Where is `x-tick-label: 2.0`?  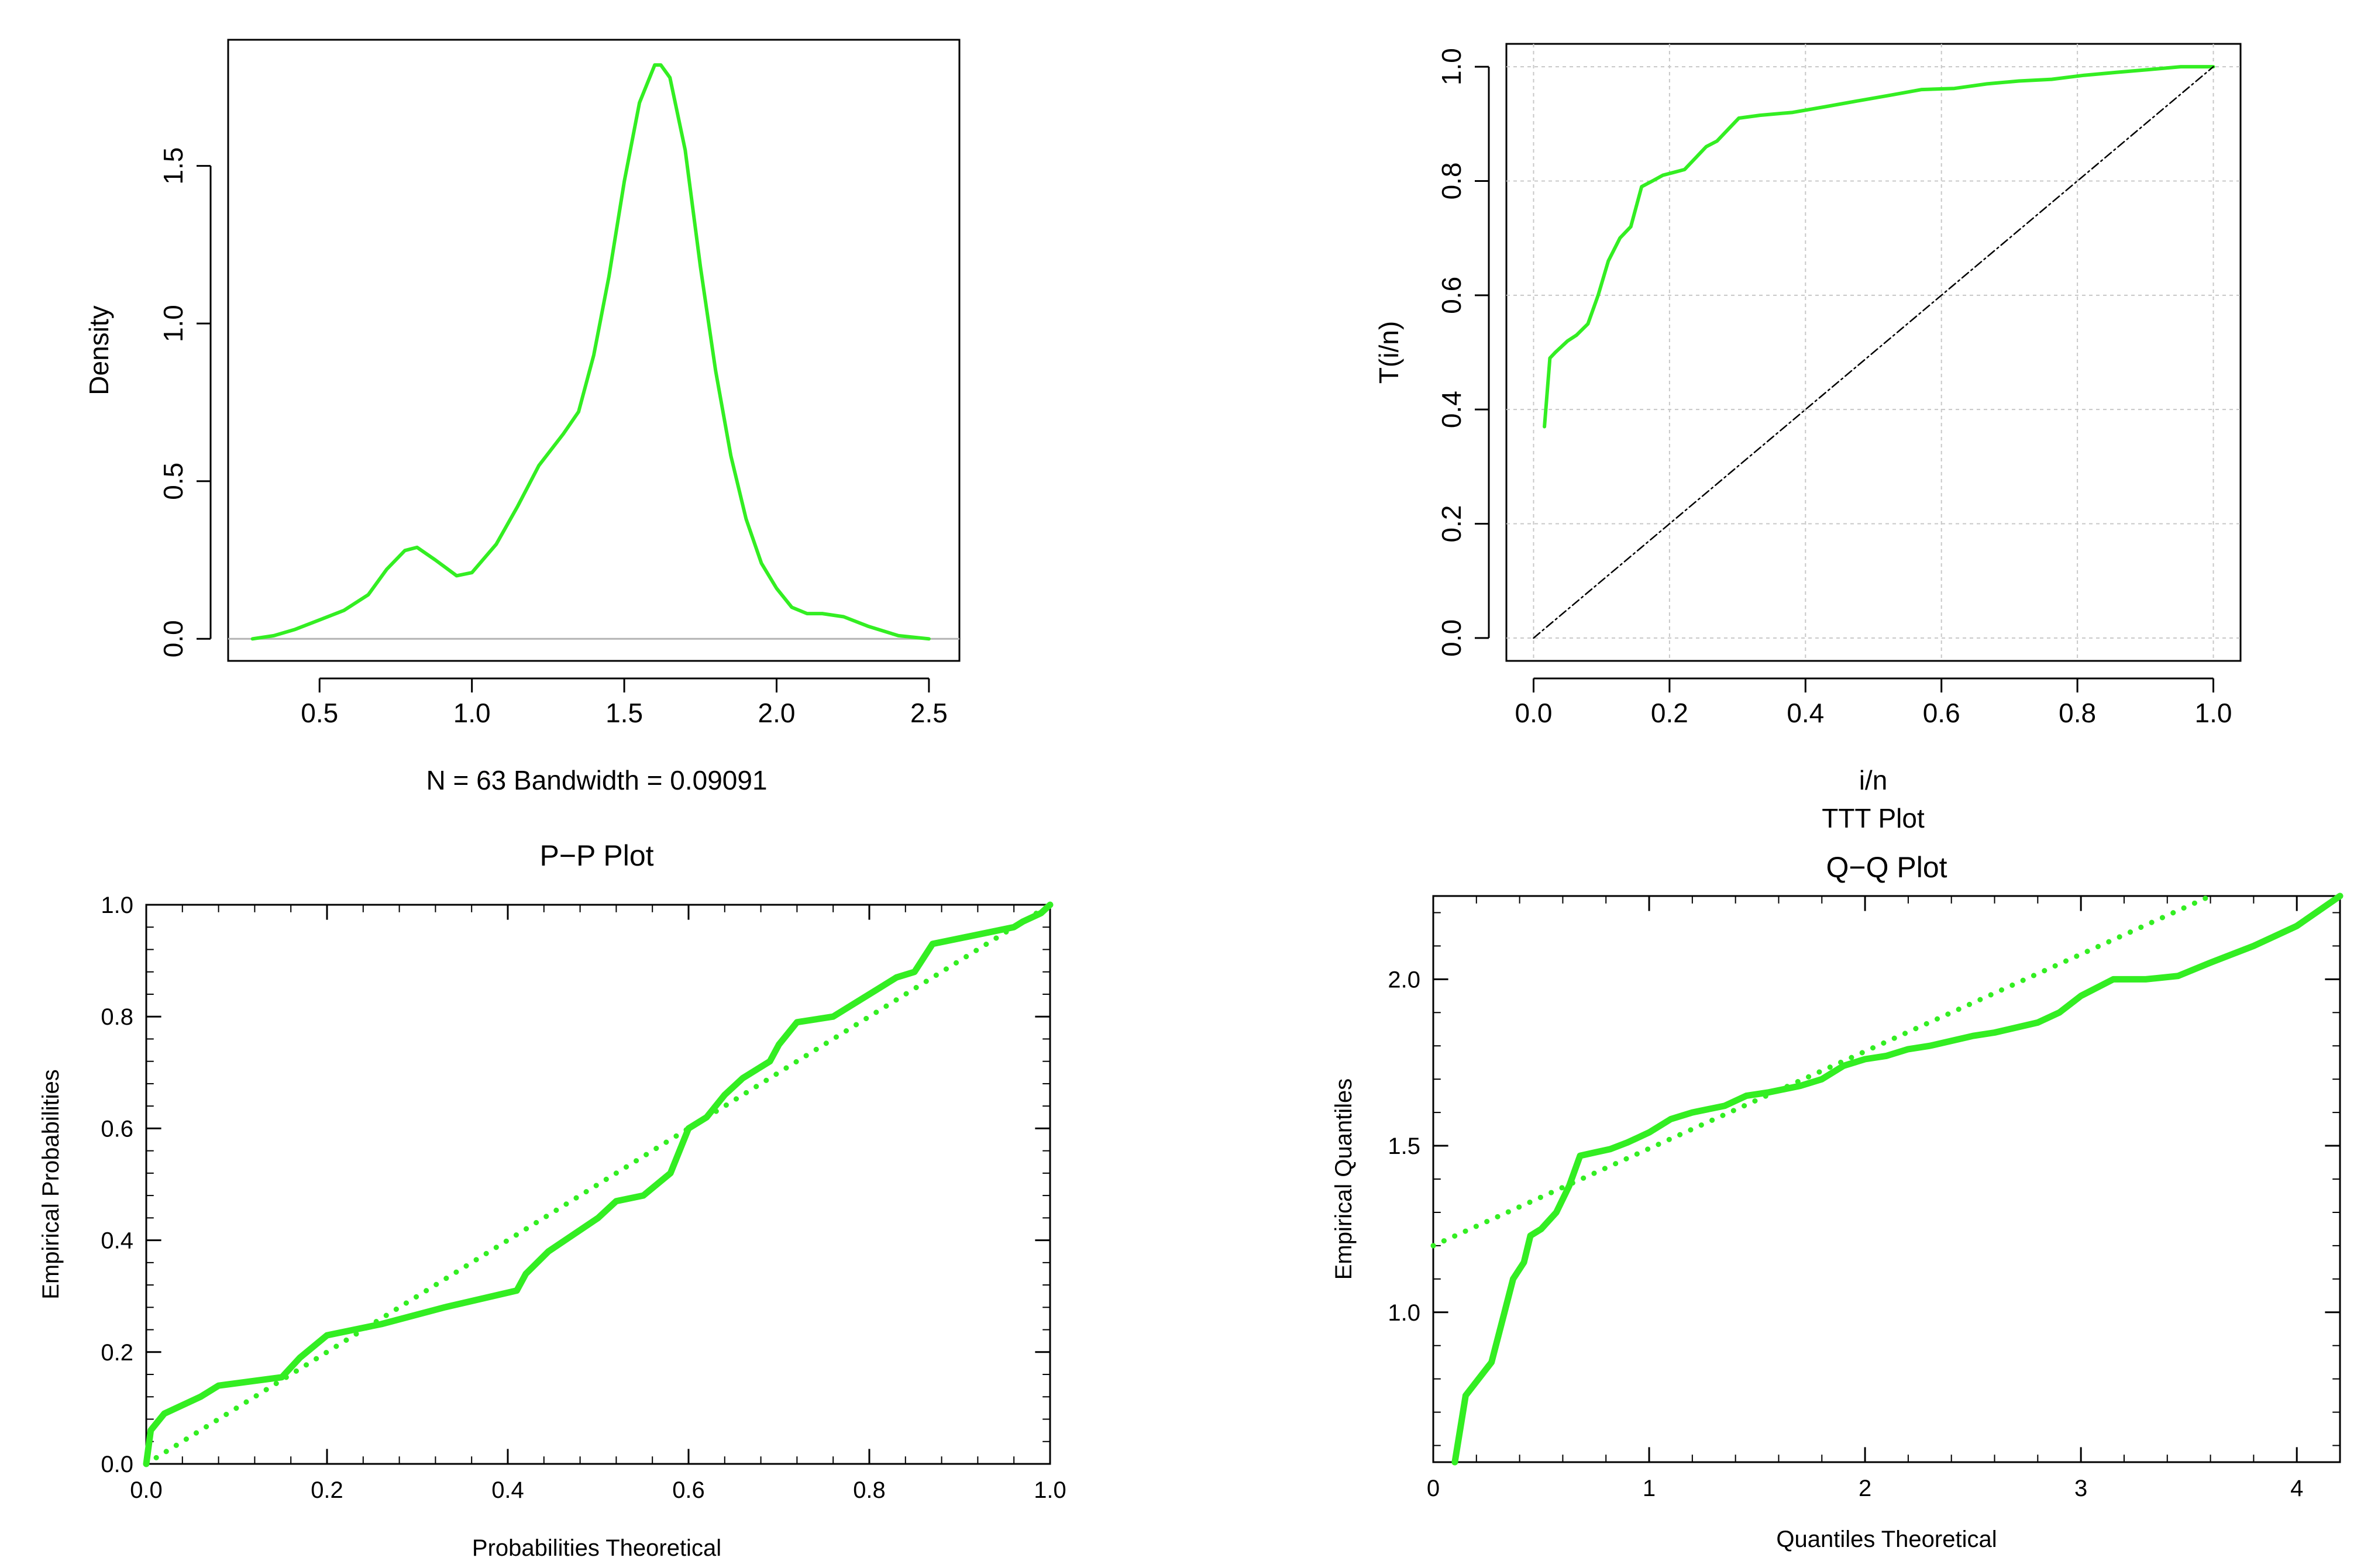 x-tick-label: 2.0 is located at coordinates (777, 713).